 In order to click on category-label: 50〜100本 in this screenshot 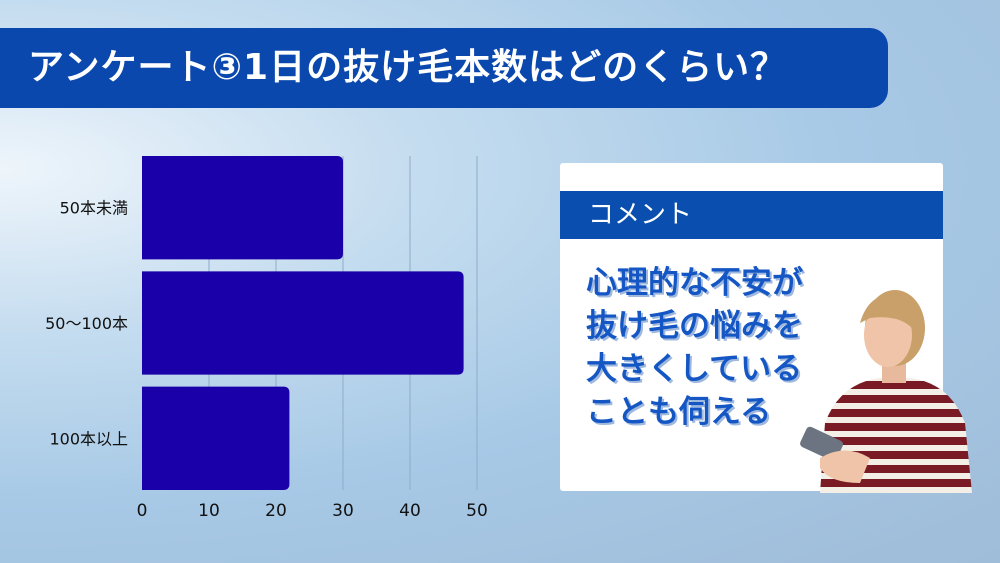, I will do `click(86, 323)`.